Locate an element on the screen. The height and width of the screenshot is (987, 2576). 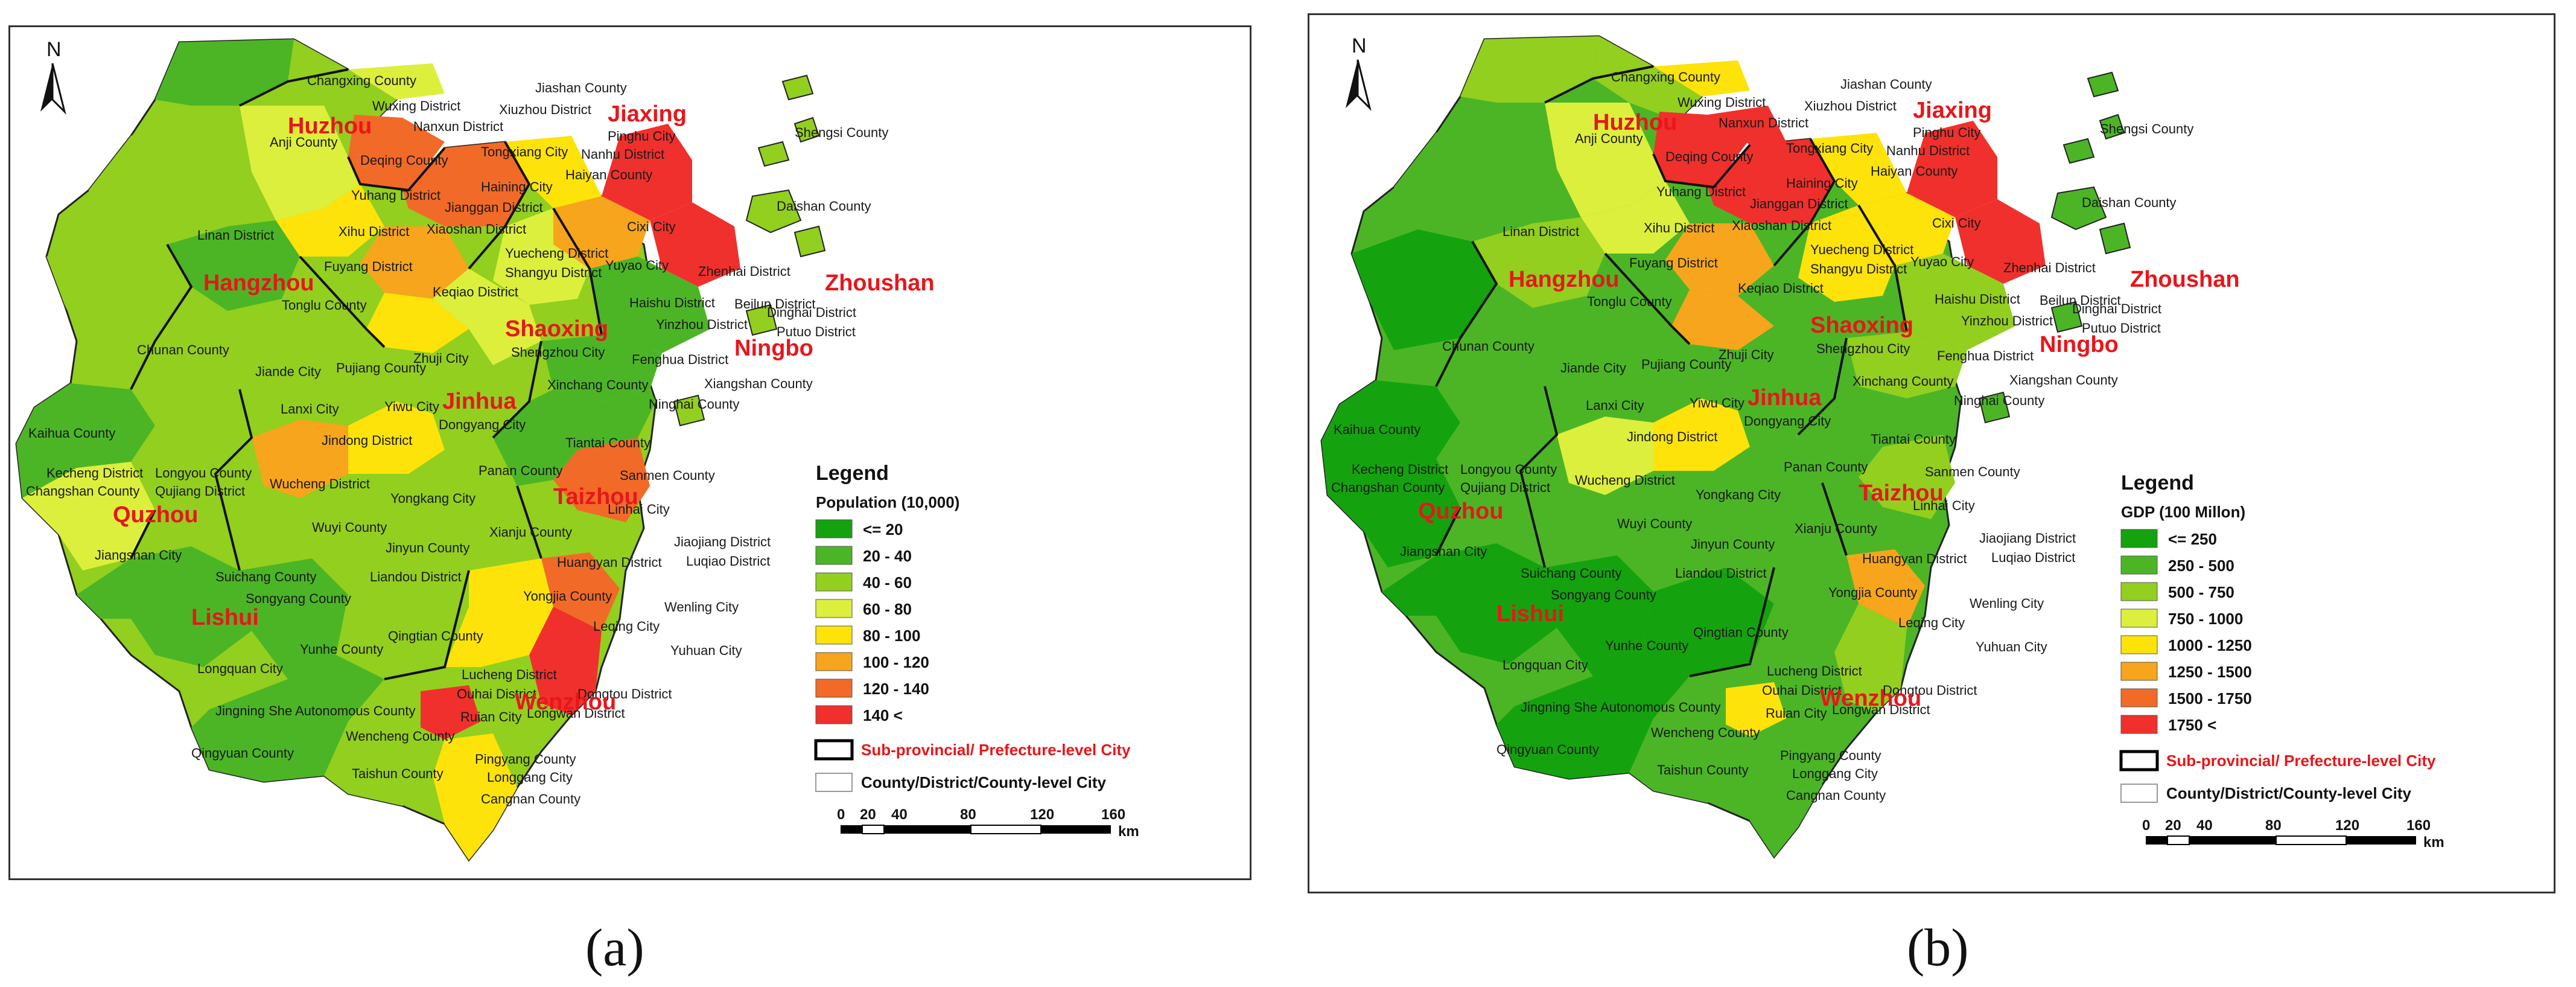
county-label: Xiaoshan District is located at coordinates (1782, 225).